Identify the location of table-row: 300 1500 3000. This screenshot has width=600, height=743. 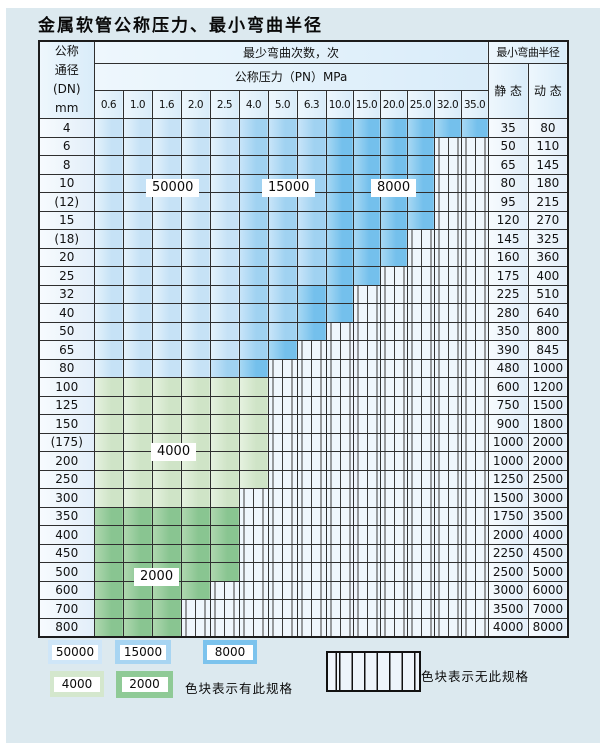
(303, 498).